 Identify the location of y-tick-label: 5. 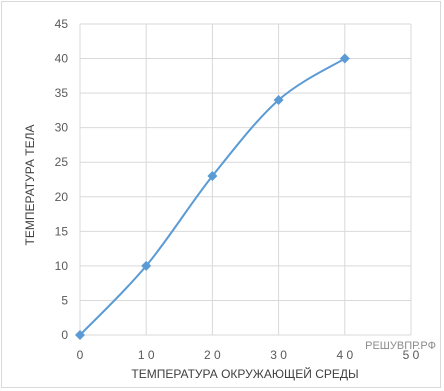
(64, 300).